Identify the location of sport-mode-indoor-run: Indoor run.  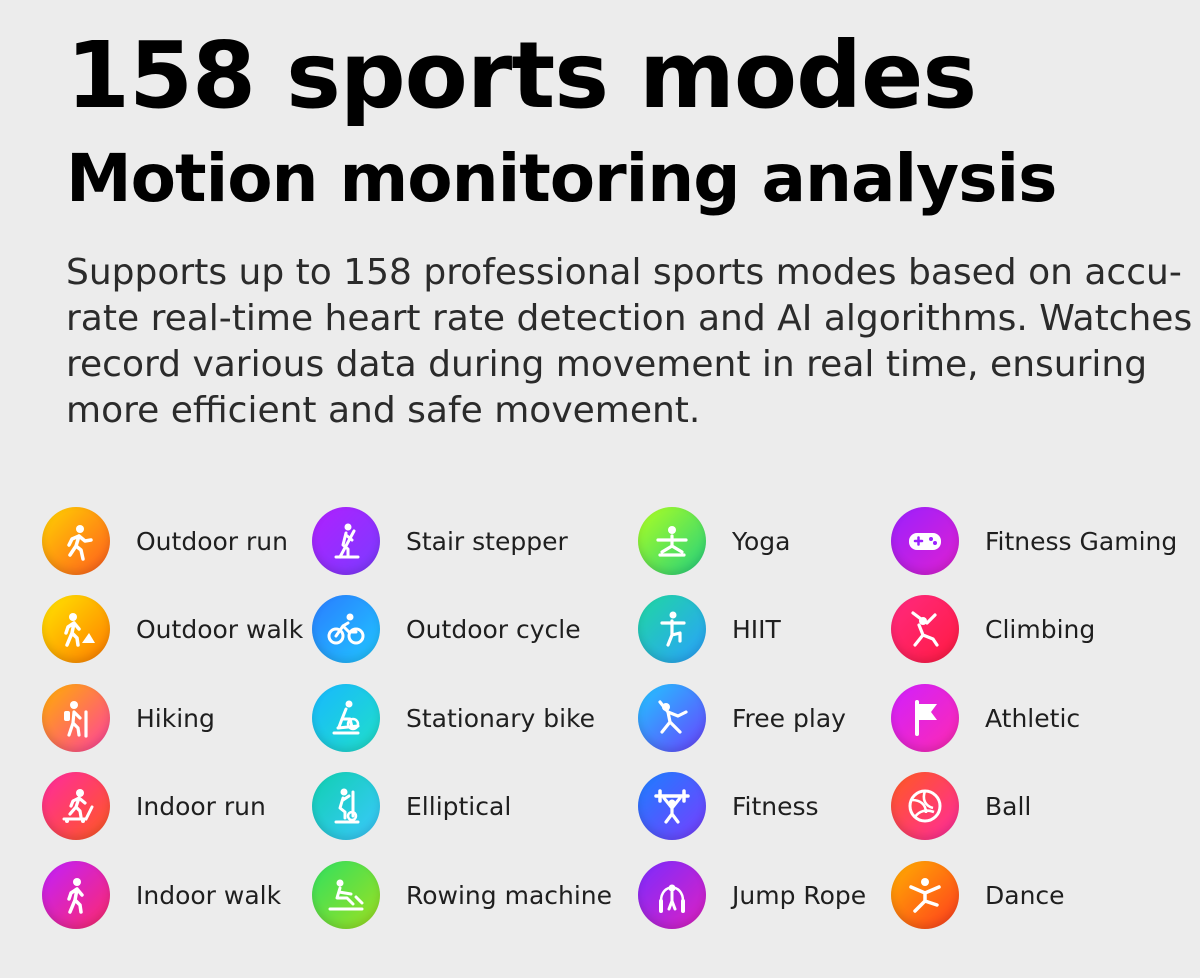
(154, 806).